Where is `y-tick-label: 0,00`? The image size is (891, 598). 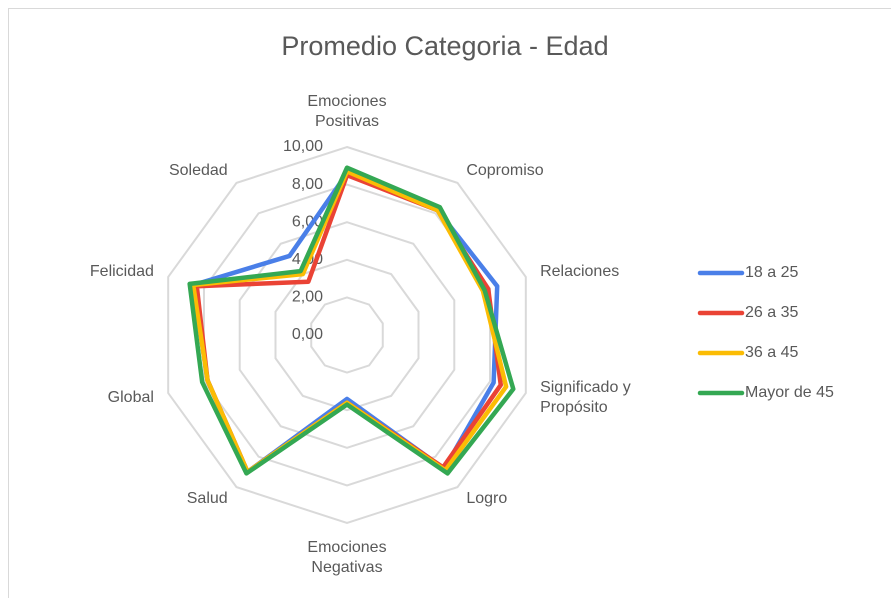
y-tick-label: 0,00 is located at coordinates (307, 334).